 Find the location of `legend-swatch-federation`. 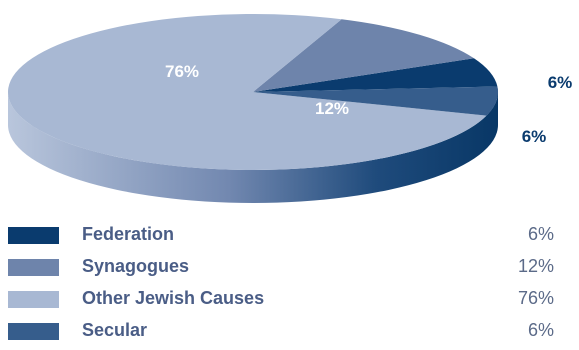

legend-swatch-federation is located at coordinates (33, 235).